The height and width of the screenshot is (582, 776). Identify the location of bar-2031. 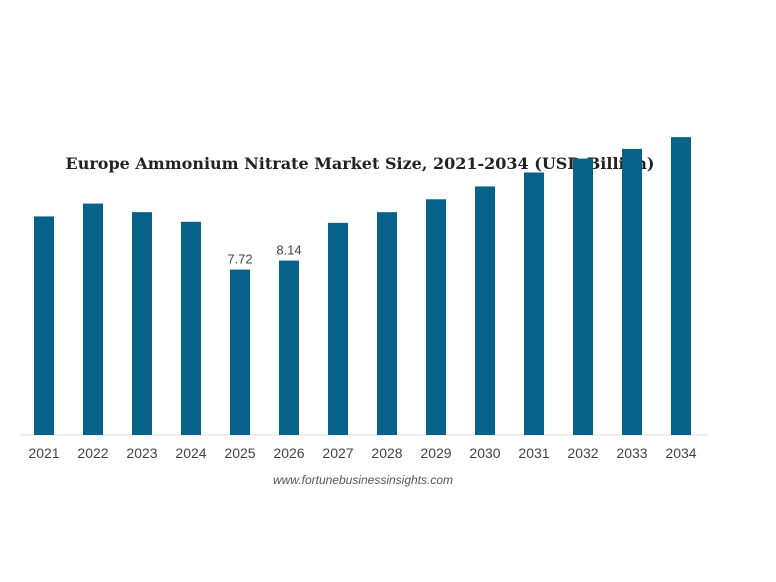
(534, 303).